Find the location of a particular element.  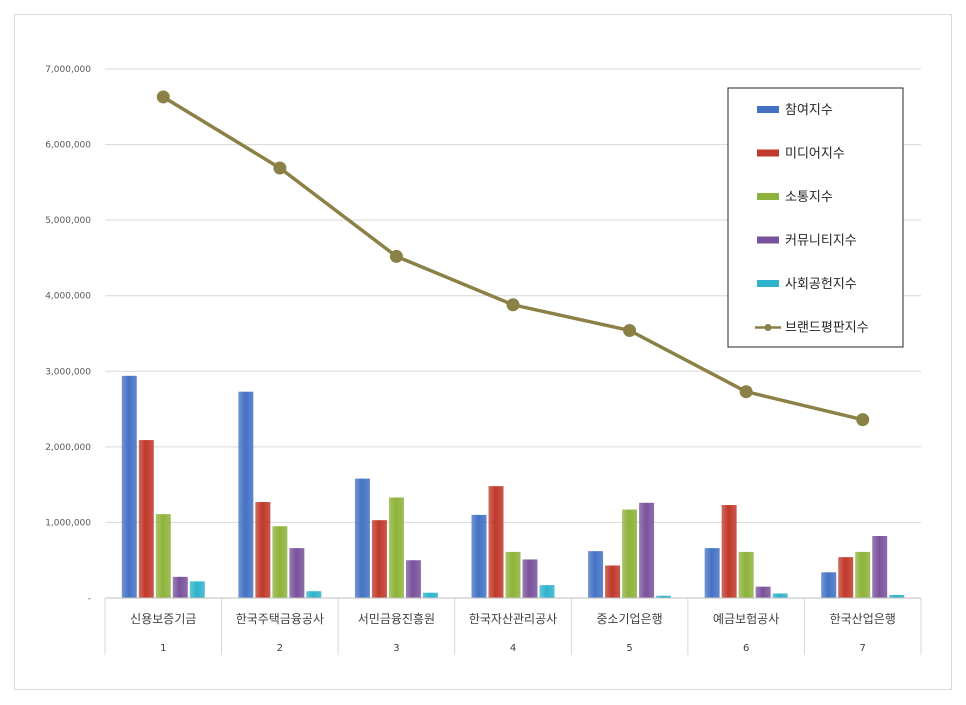

category-index: 6 is located at coordinates (746, 648).